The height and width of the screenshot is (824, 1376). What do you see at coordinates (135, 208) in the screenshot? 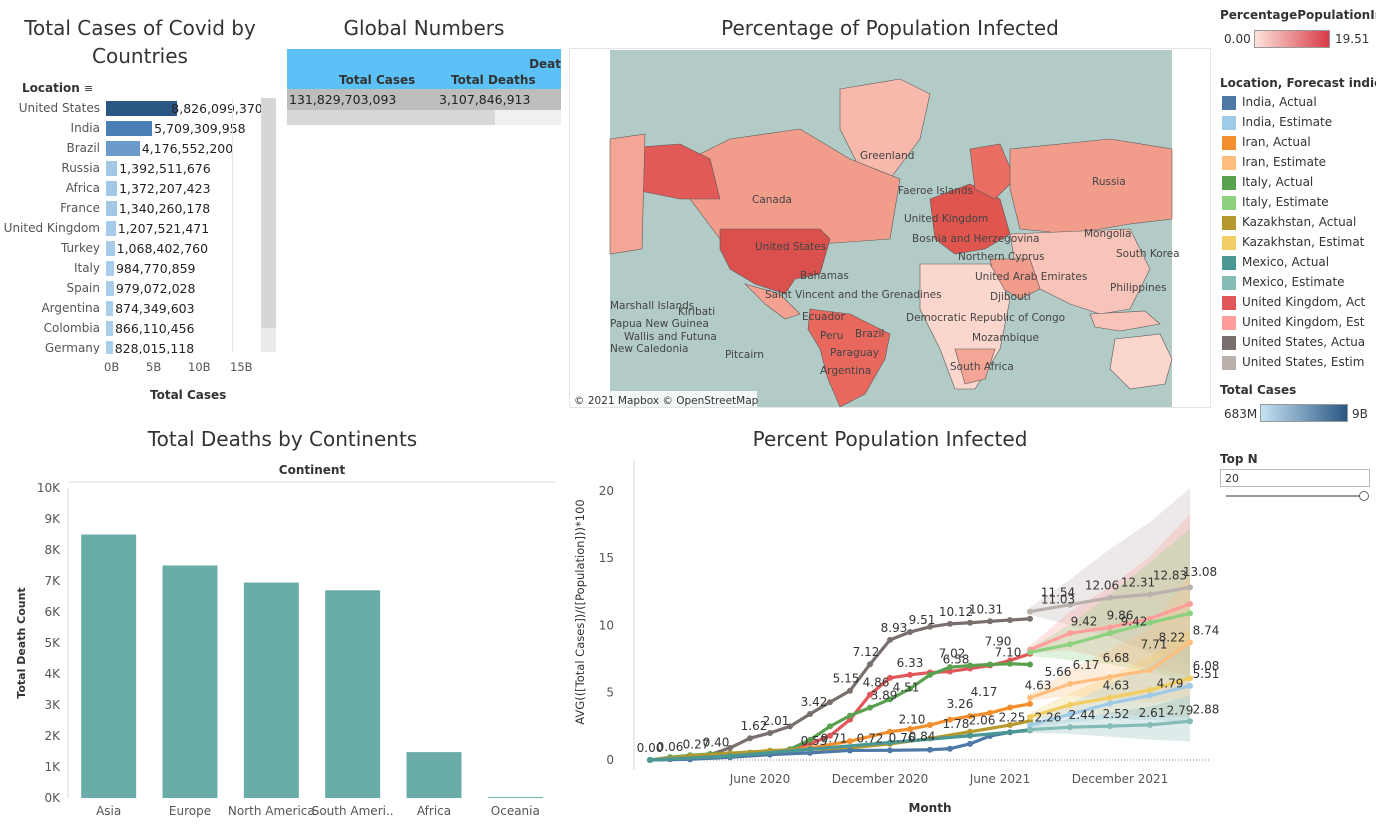
I see `country-row: France 1,340,260,178` at bounding box center [135, 208].